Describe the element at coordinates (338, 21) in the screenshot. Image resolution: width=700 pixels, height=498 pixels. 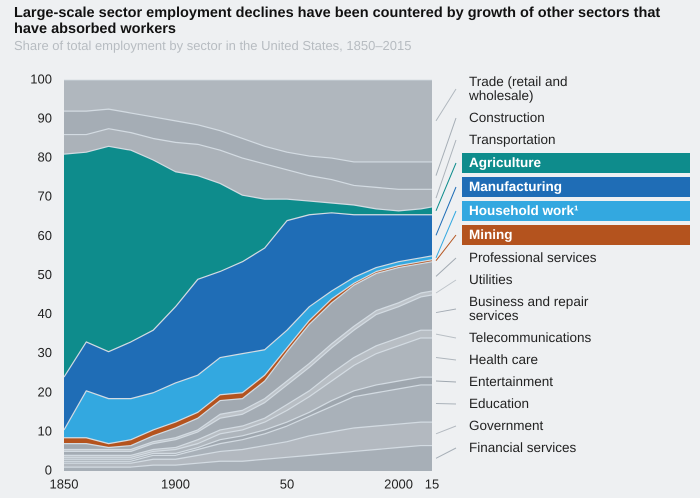
I see `chart-title: Large-scale sector employment declines have been countered by growth of other sectors that have absorbed workers` at that location.